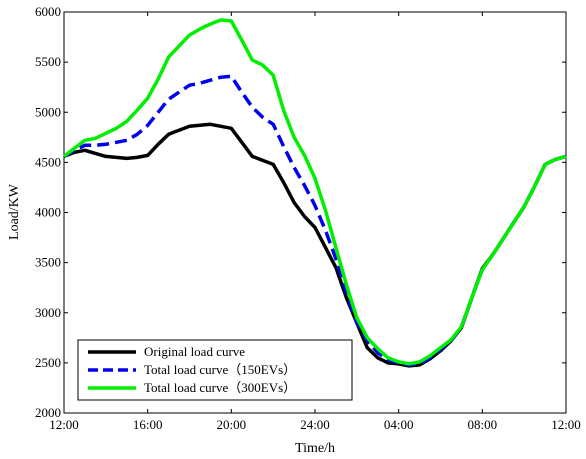 This screenshot has height=459, width=586. Describe the element at coordinates (148, 424) in the screenshot. I see `x-tick-label: 16:00` at that location.